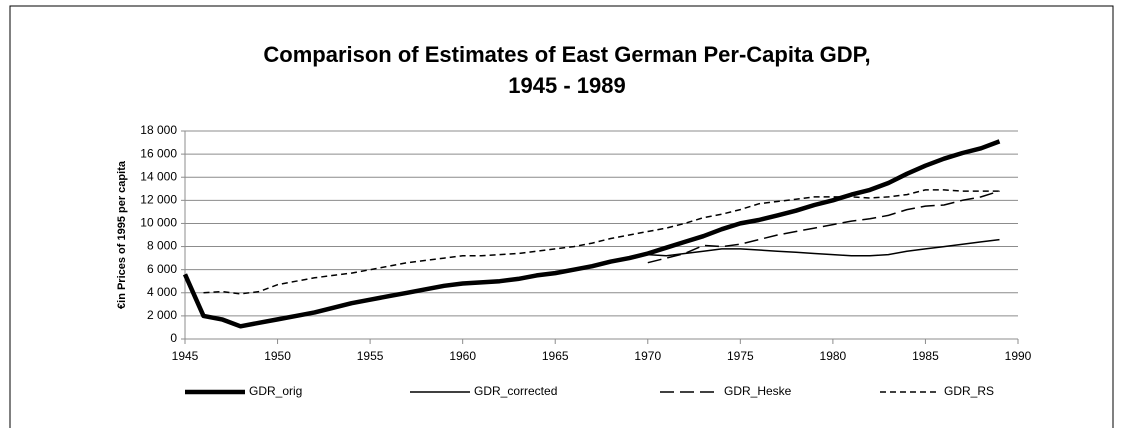 The image size is (1125, 428). I want to click on x-tick-label: 1965, so click(555, 356).